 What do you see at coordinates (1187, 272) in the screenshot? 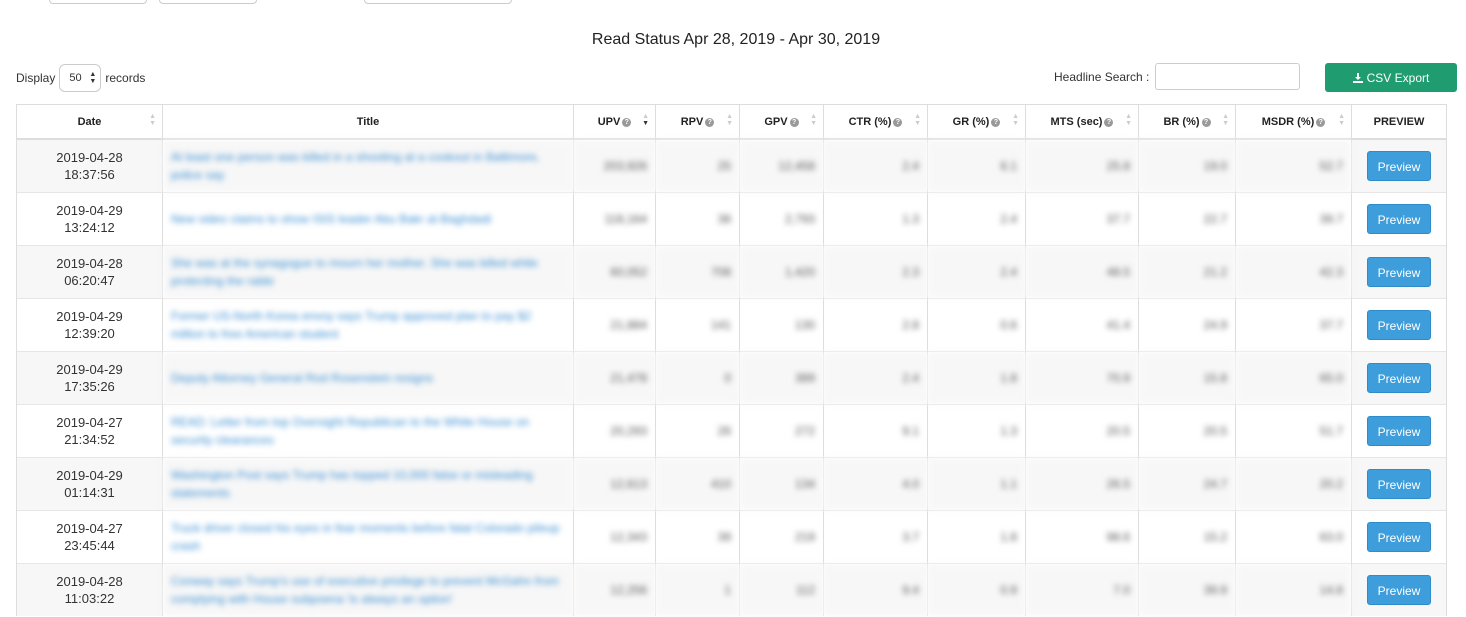
I see `cell-br: 21.2` at bounding box center [1187, 272].